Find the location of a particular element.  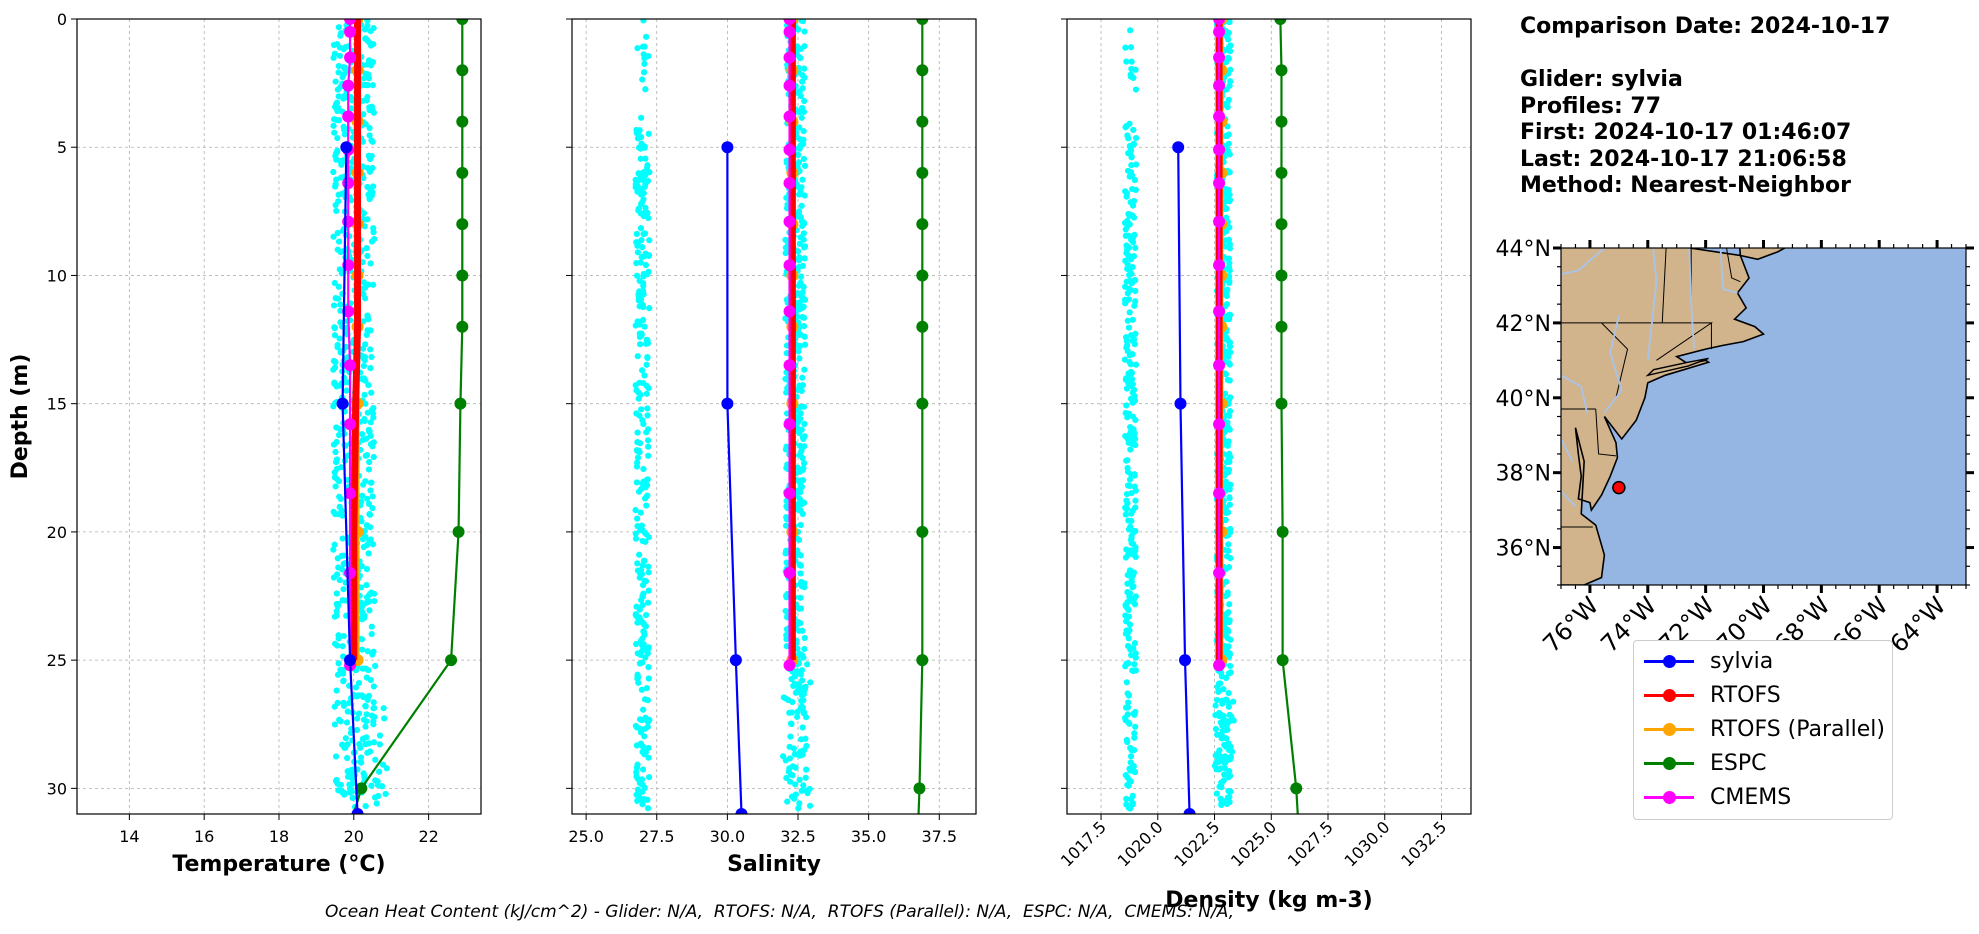

x-tick-label: 25.0 is located at coordinates (586, 836).